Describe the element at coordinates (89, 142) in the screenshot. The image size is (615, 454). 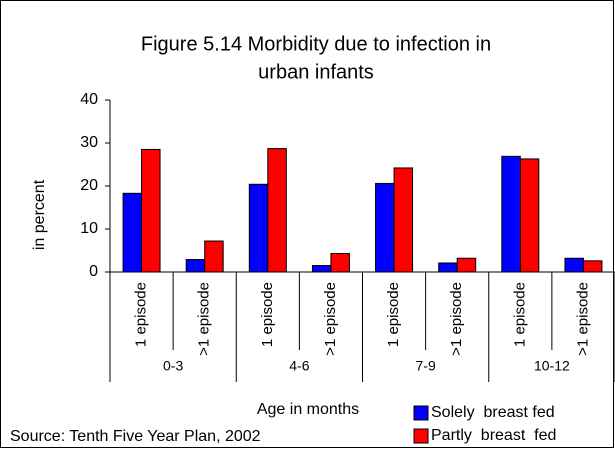
I see `y-tick-label: 30` at that location.